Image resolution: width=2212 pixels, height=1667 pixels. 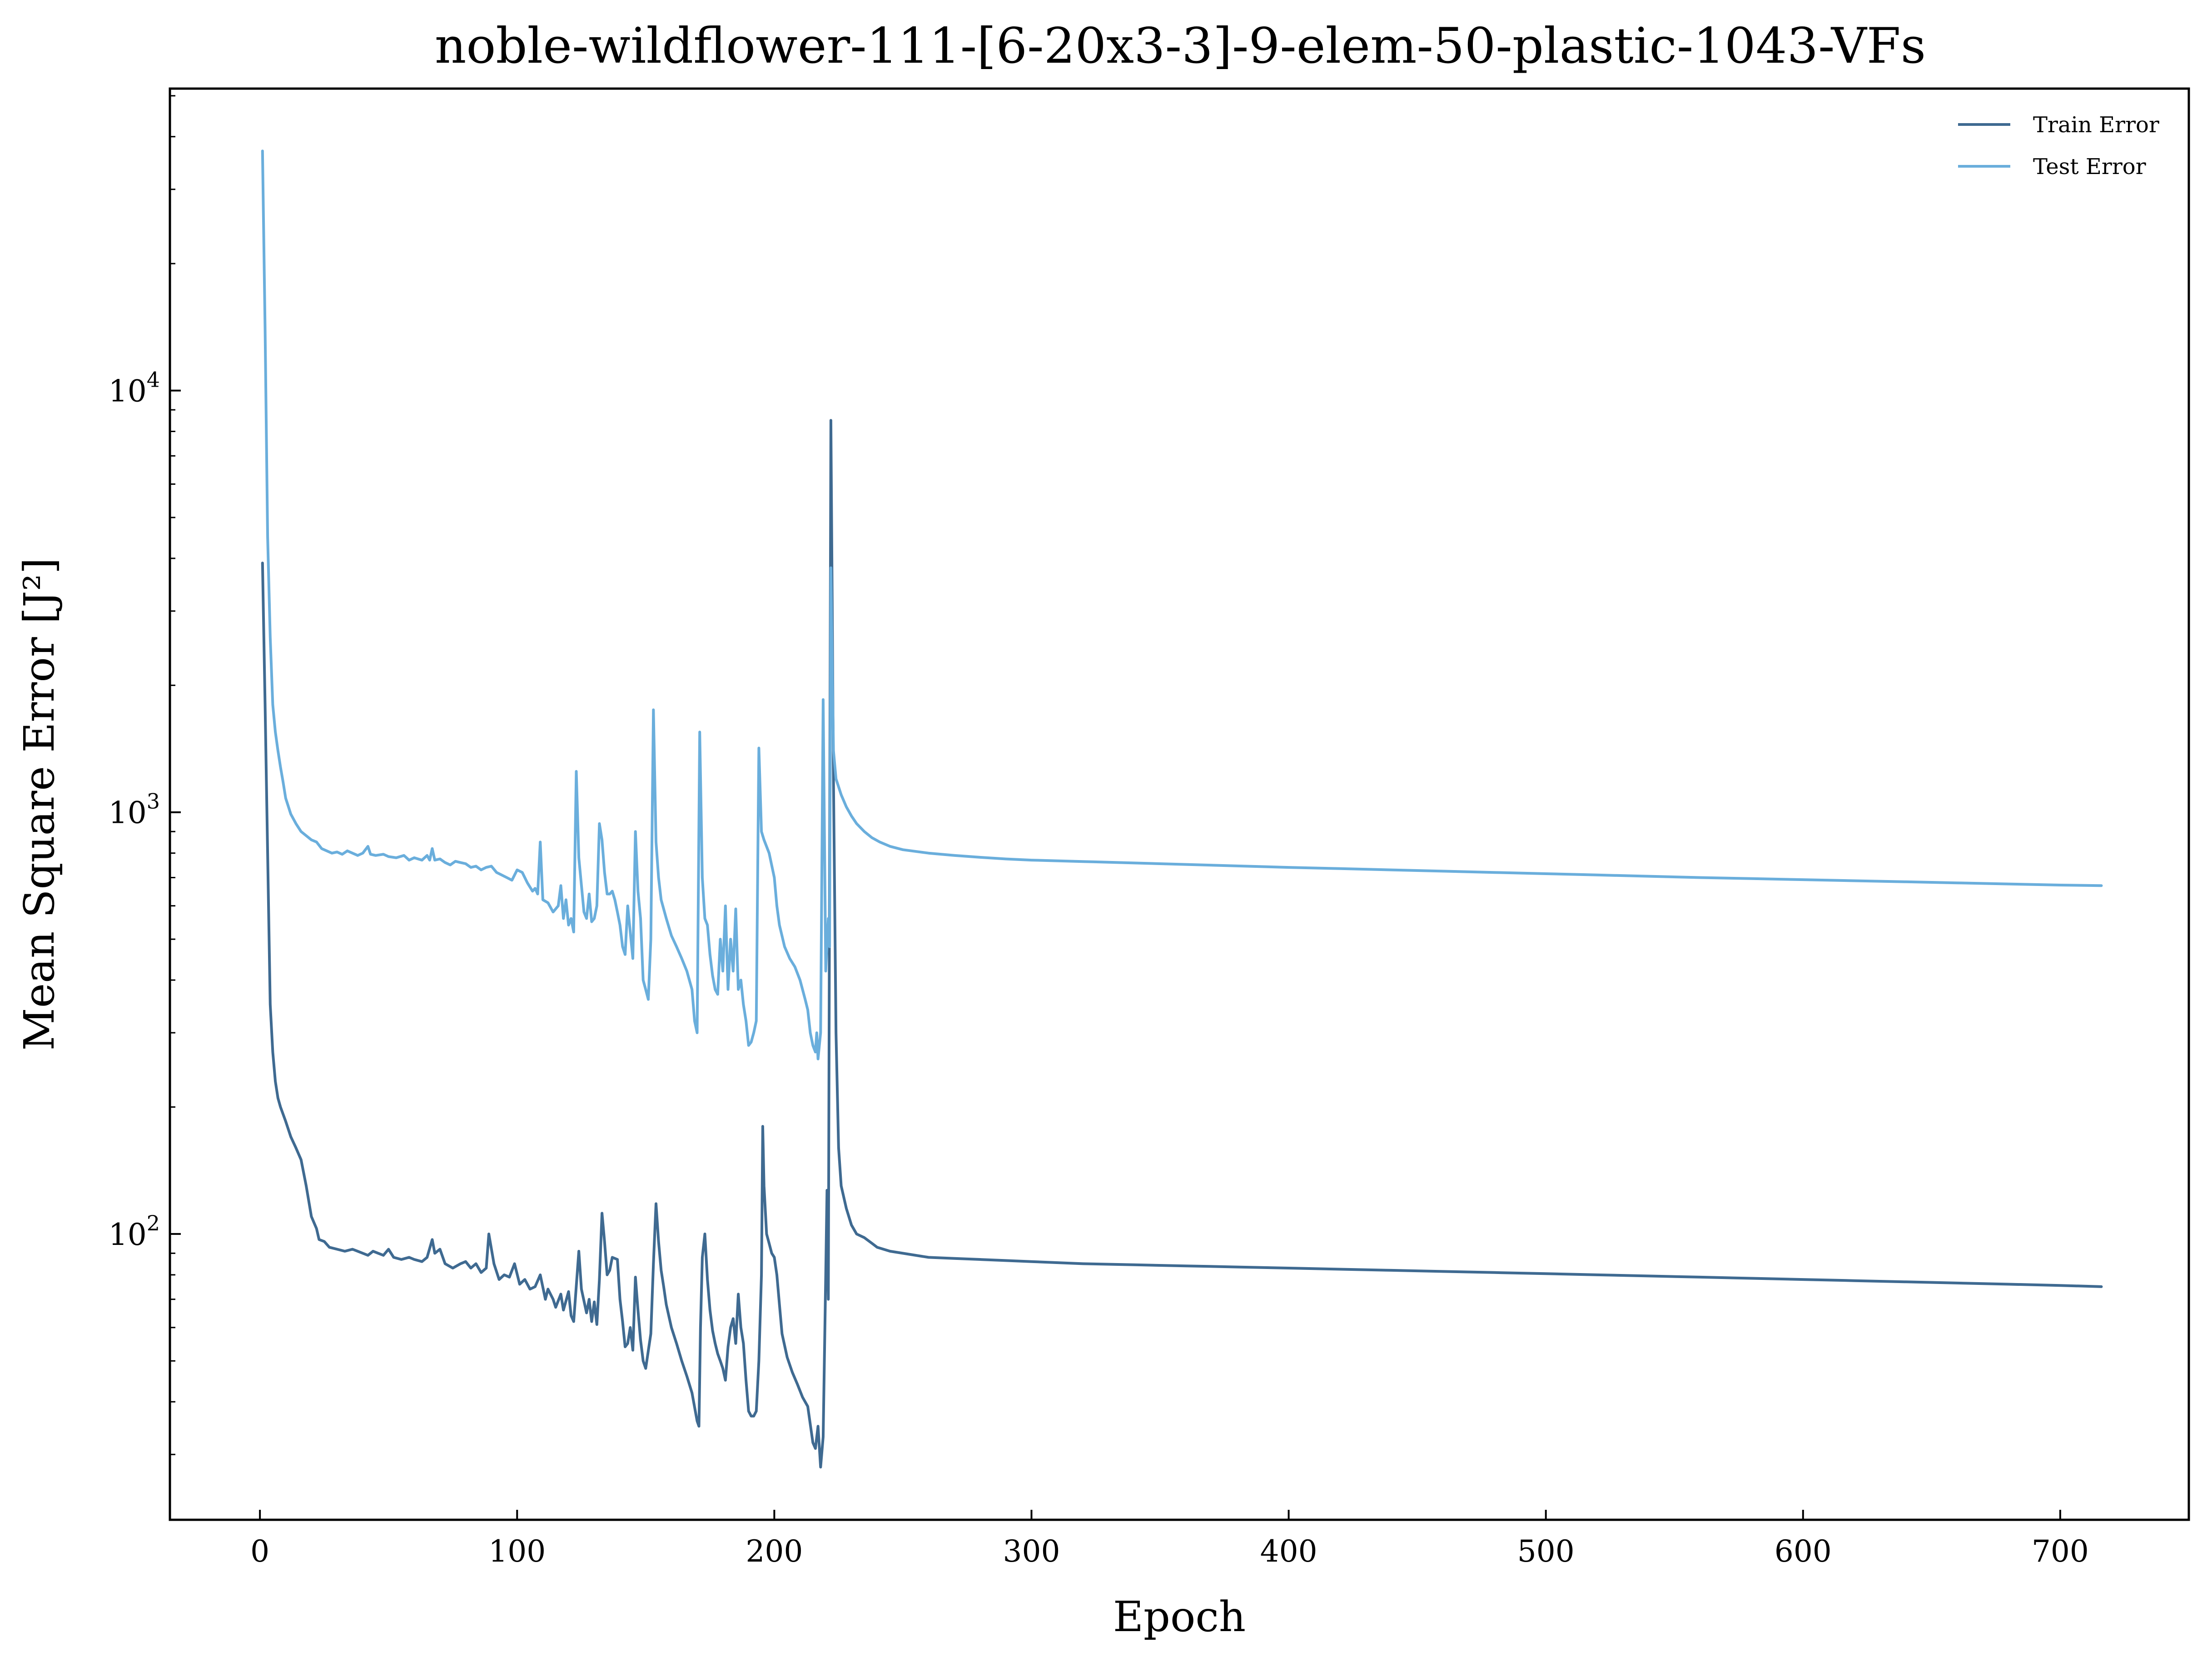 What do you see at coordinates (134, 388) in the screenshot?
I see `y-tick-label: 10⁴` at bounding box center [134, 388].